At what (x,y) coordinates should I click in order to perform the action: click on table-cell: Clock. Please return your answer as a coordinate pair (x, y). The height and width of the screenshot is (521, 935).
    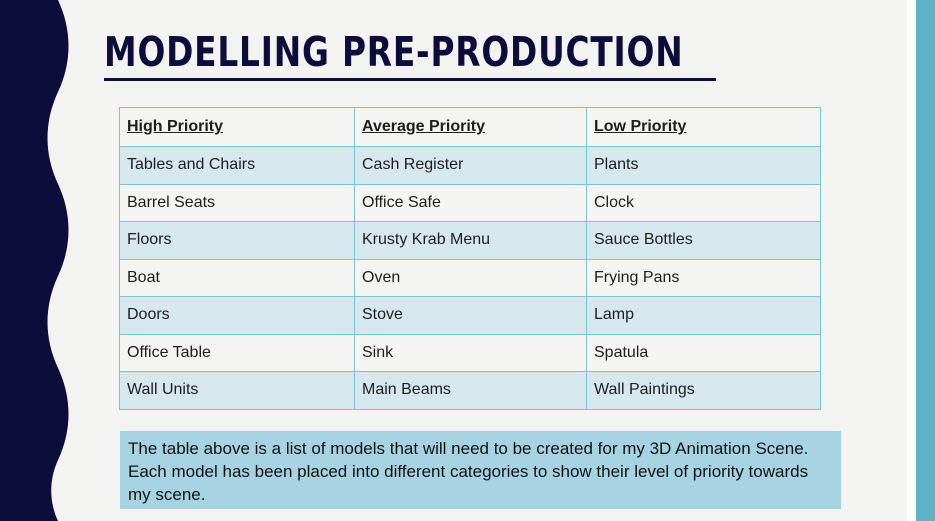
    Looking at the image, I should click on (703, 202).